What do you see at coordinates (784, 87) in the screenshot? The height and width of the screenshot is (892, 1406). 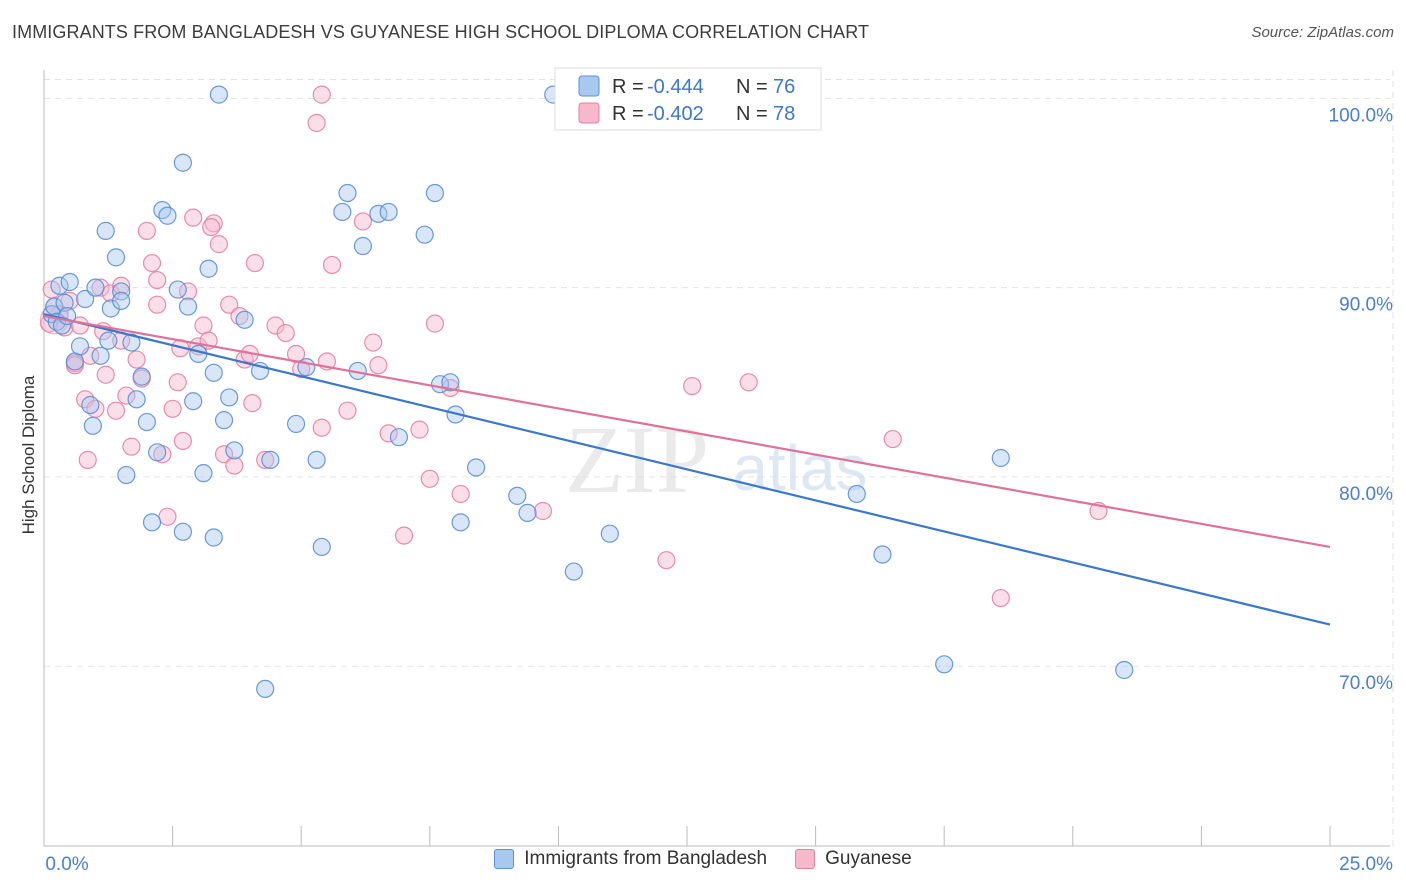 I see `legend-stats-n-value: 76` at bounding box center [784, 87].